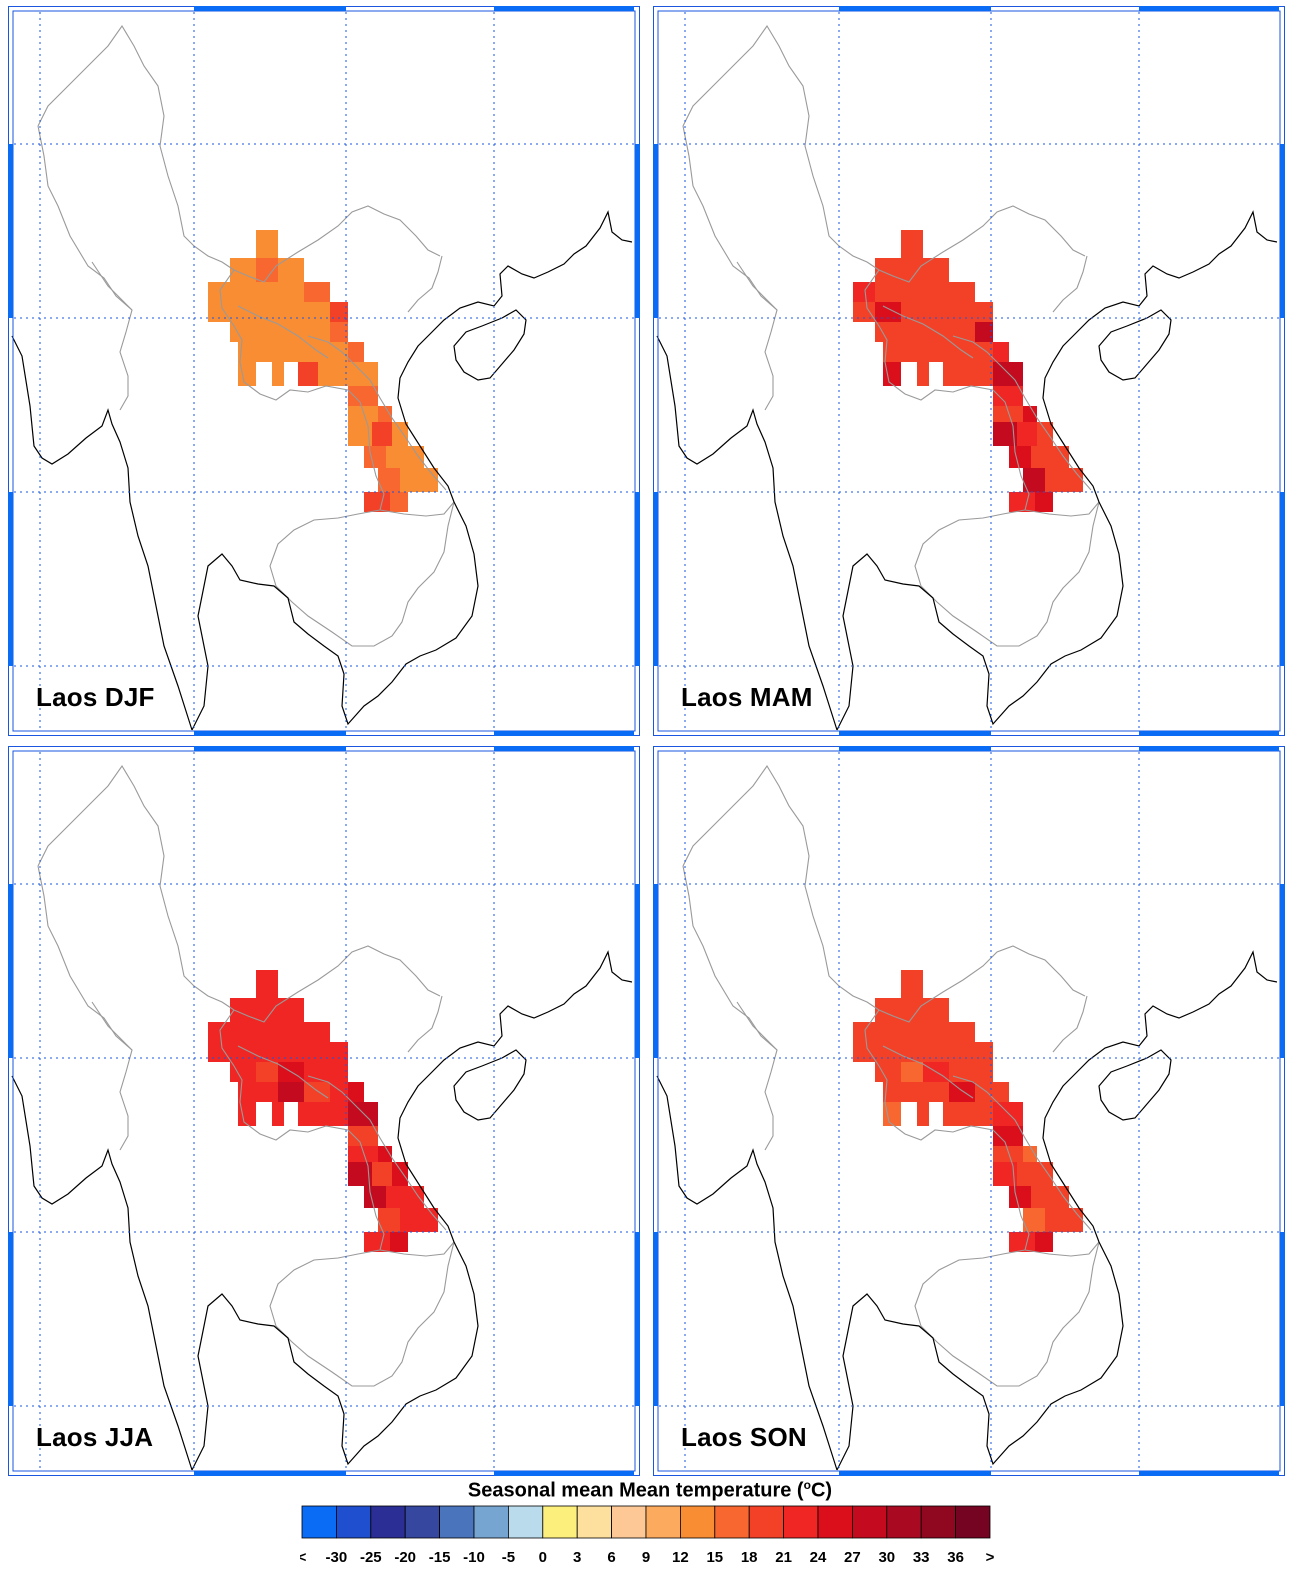 This screenshot has height=1576, width=1300. I want to click on legend-tick-label: 6, so click(611, 1557).